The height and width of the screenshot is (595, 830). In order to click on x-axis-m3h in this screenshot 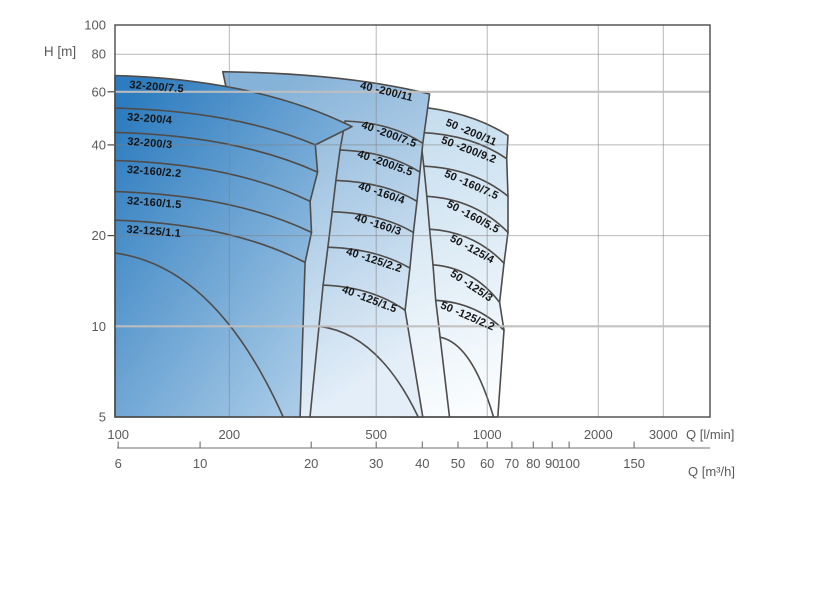, I will do `click(413, 445)`.